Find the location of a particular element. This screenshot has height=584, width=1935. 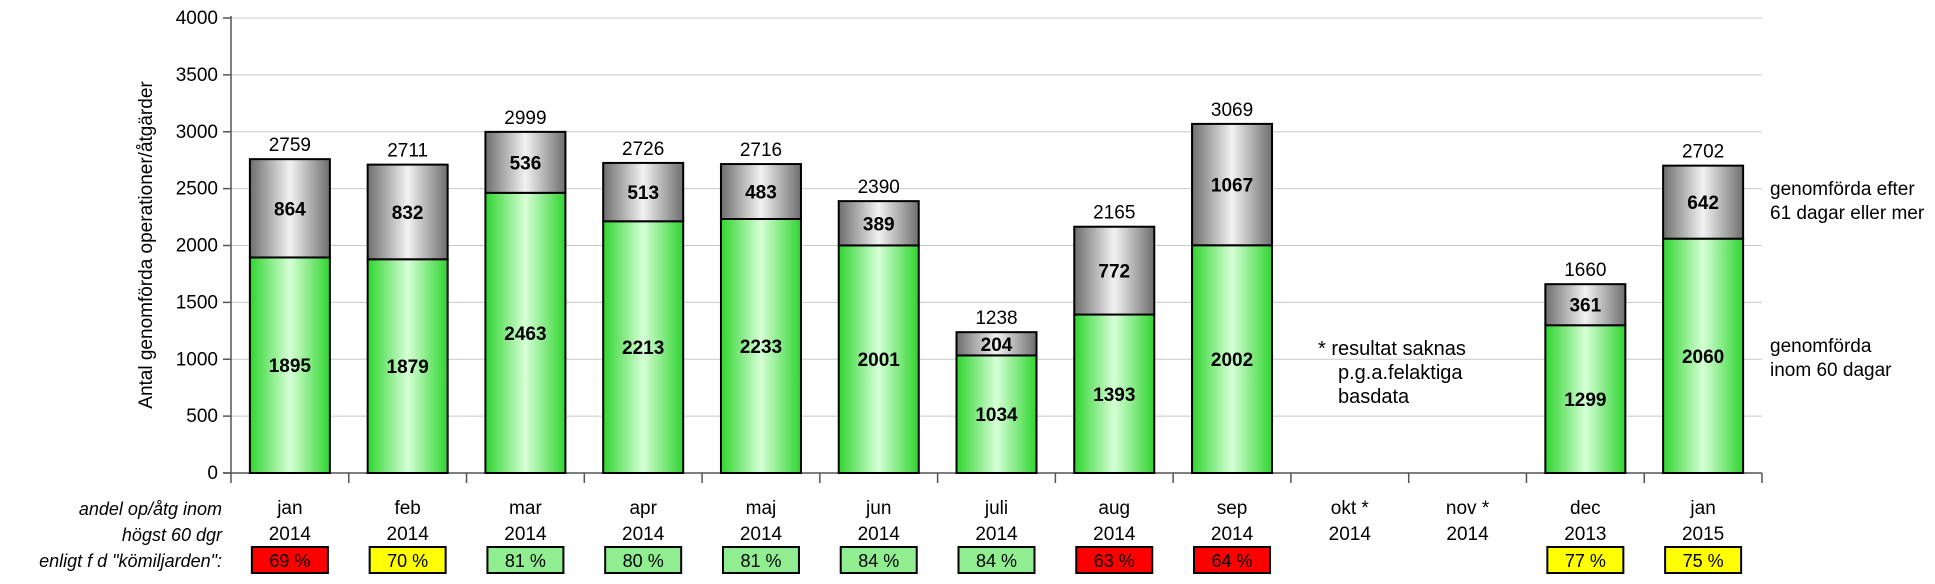

bar-value-label-within-60: 2001 is located at coordinates (879, 360).